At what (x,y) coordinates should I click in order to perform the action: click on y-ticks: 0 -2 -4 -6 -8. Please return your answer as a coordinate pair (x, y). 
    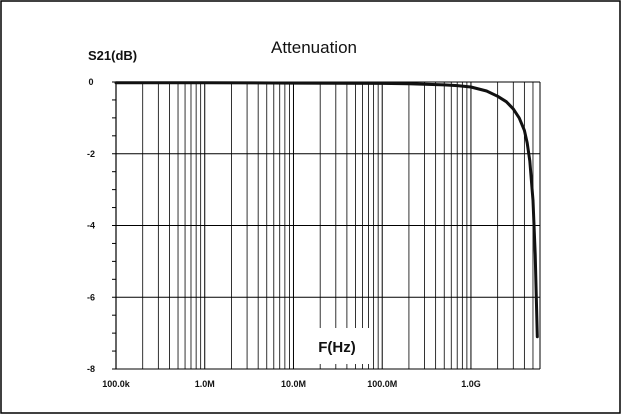
    Looking at the image, I should click on (91, 225).